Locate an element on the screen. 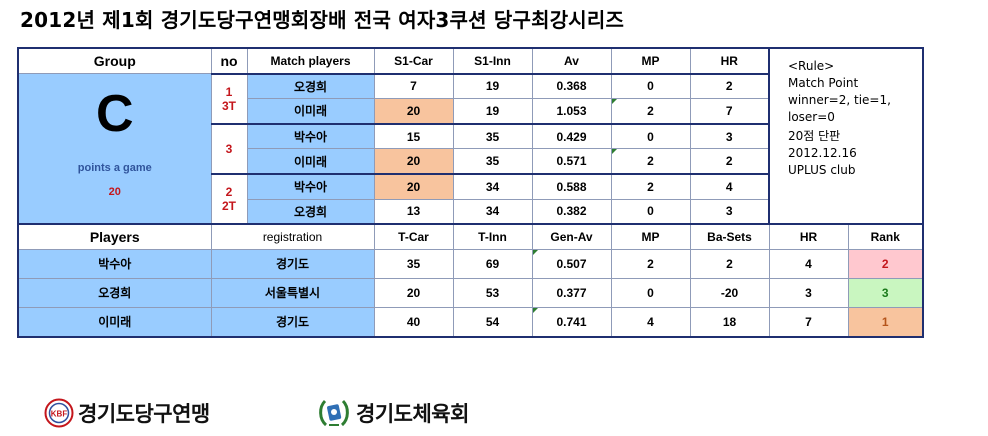 The image size is (988, 436). header-ba-sets: Ba-Sets is located at coordinates (729, 236).